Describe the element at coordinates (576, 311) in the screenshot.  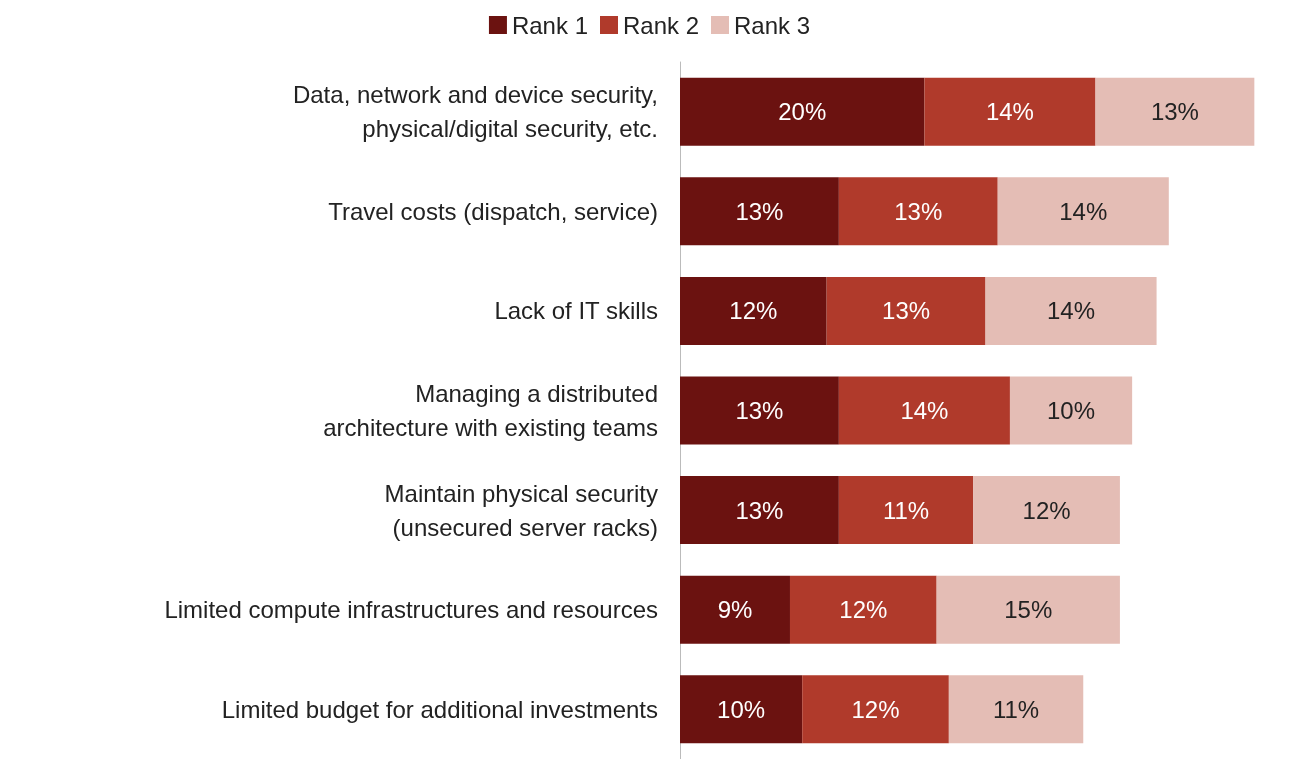
I see `y-tick-label: Lack of IT skills` at that location.